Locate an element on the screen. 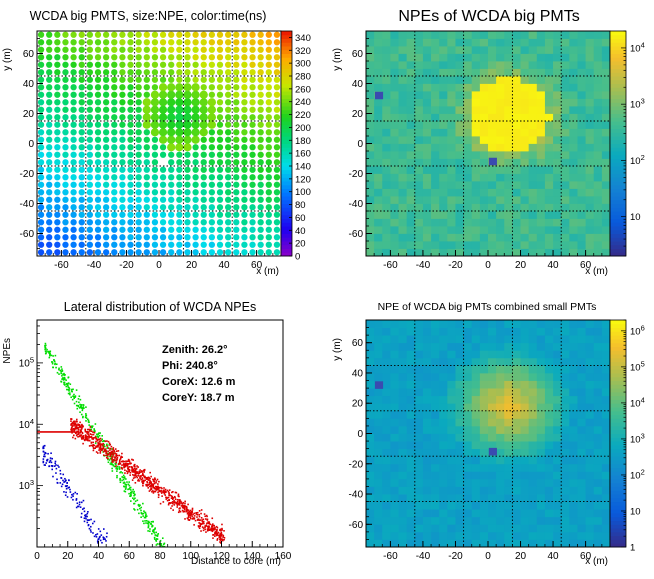 This screenshot has width=654, height=579. colorbar-tick-label: 160 is located at coordinates (303, 154).